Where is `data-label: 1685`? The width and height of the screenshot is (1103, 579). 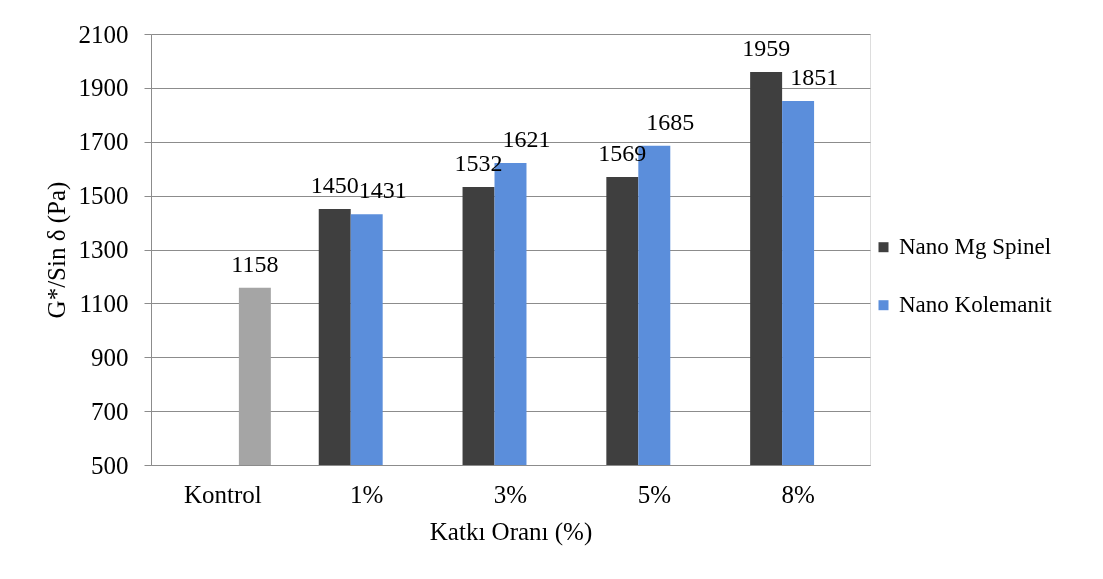 data-label: 1685 is located at coordinates (670, 121).